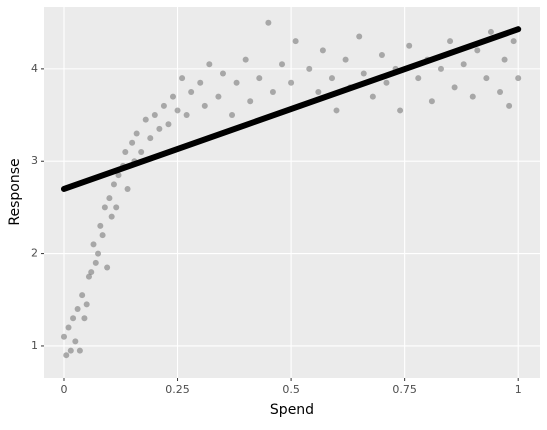 Image resolution: width=547 pixels, height=430 pixels. I want to click on y-tick-label: 1, so click(34, 345).